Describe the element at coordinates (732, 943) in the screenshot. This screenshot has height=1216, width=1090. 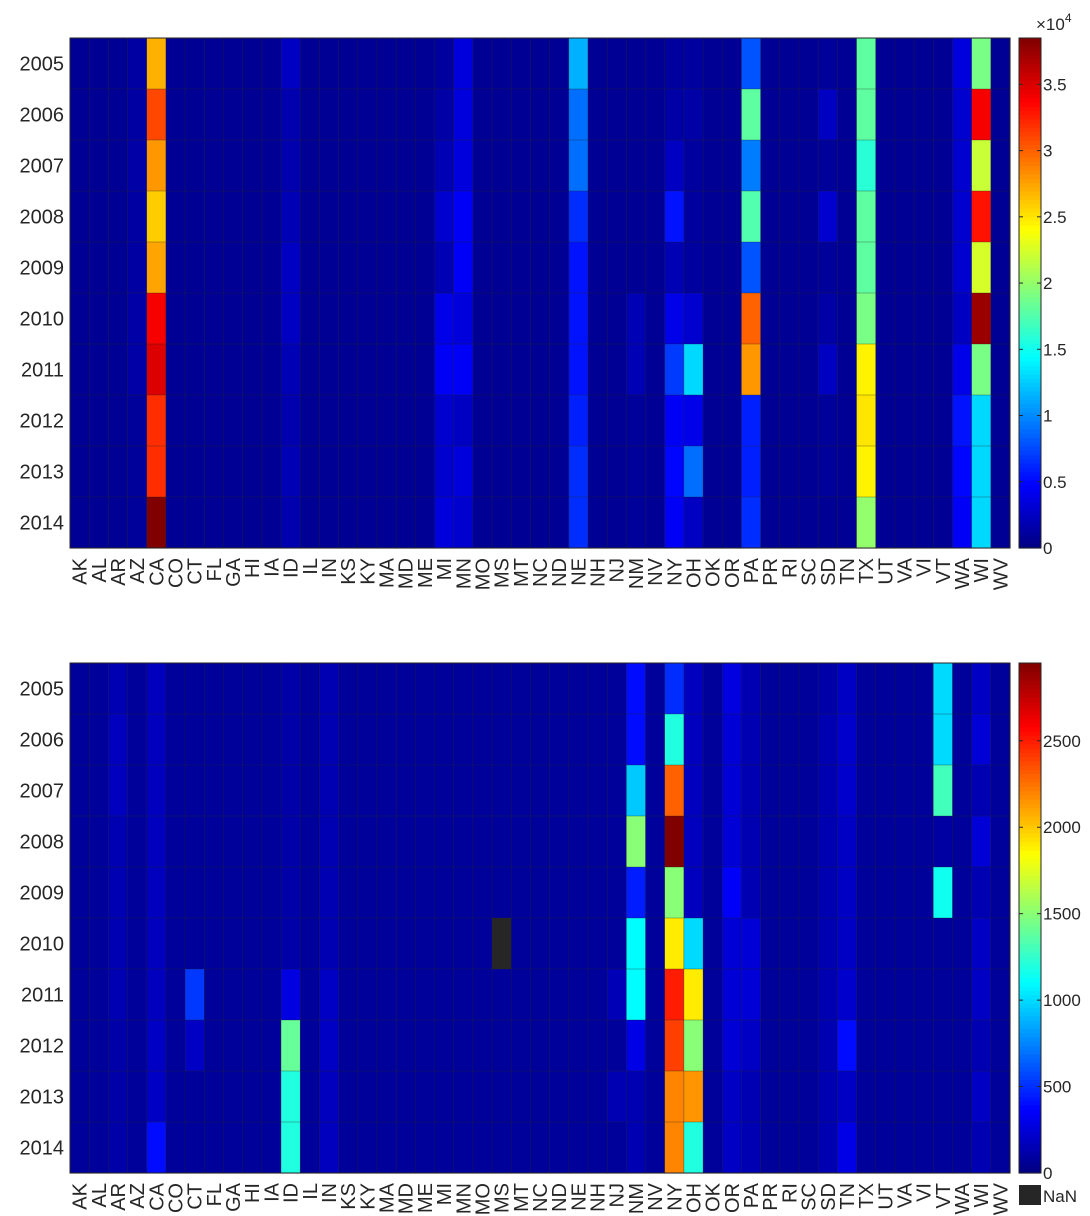
I see `heatmap-cell-OR-2010` at that location.